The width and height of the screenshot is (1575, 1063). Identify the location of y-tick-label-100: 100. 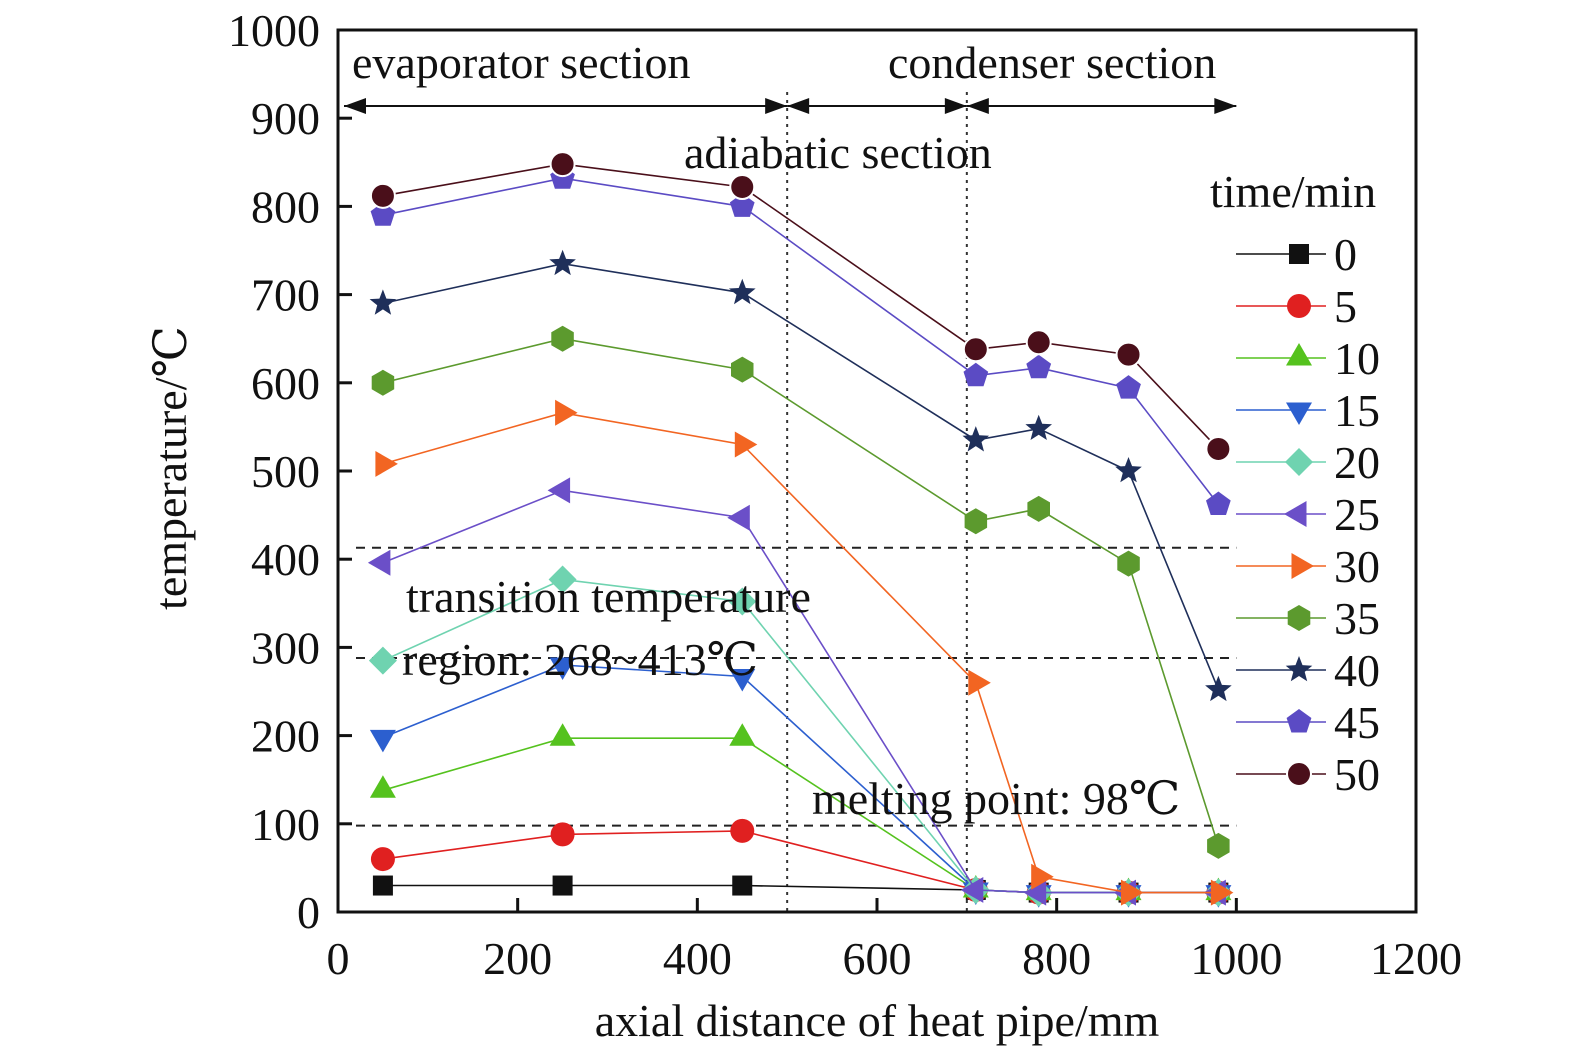
(285, 824).